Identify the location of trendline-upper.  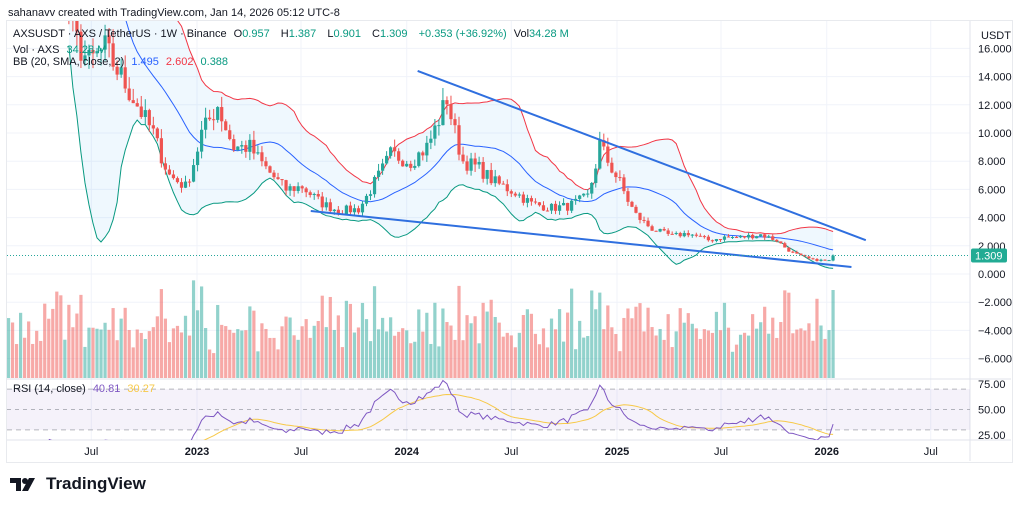
(642, 156).